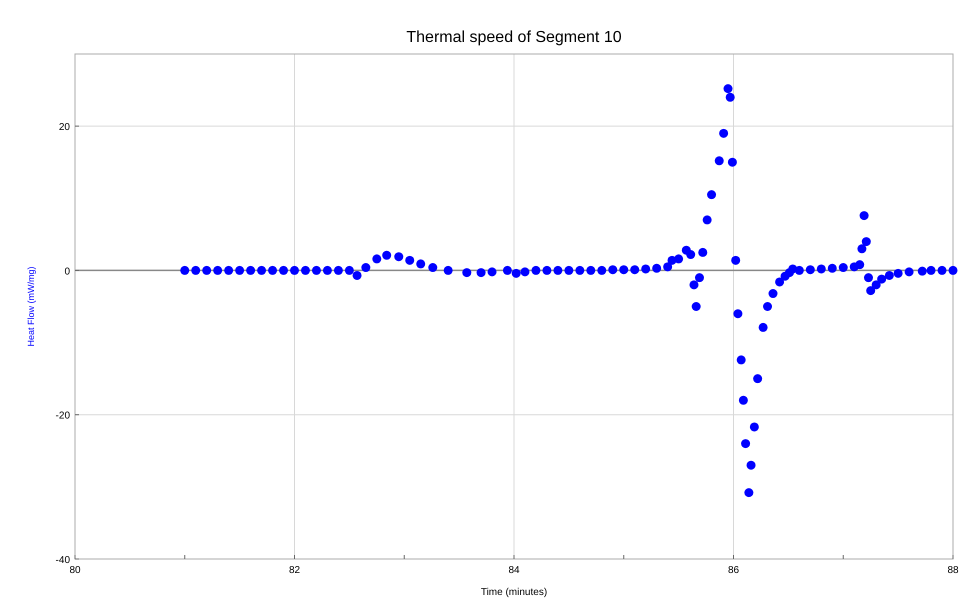 The height and width of the screenshot is (601, 965). I want to click on chart-title: Thermal speed of Segment 10, so click(514, 37).